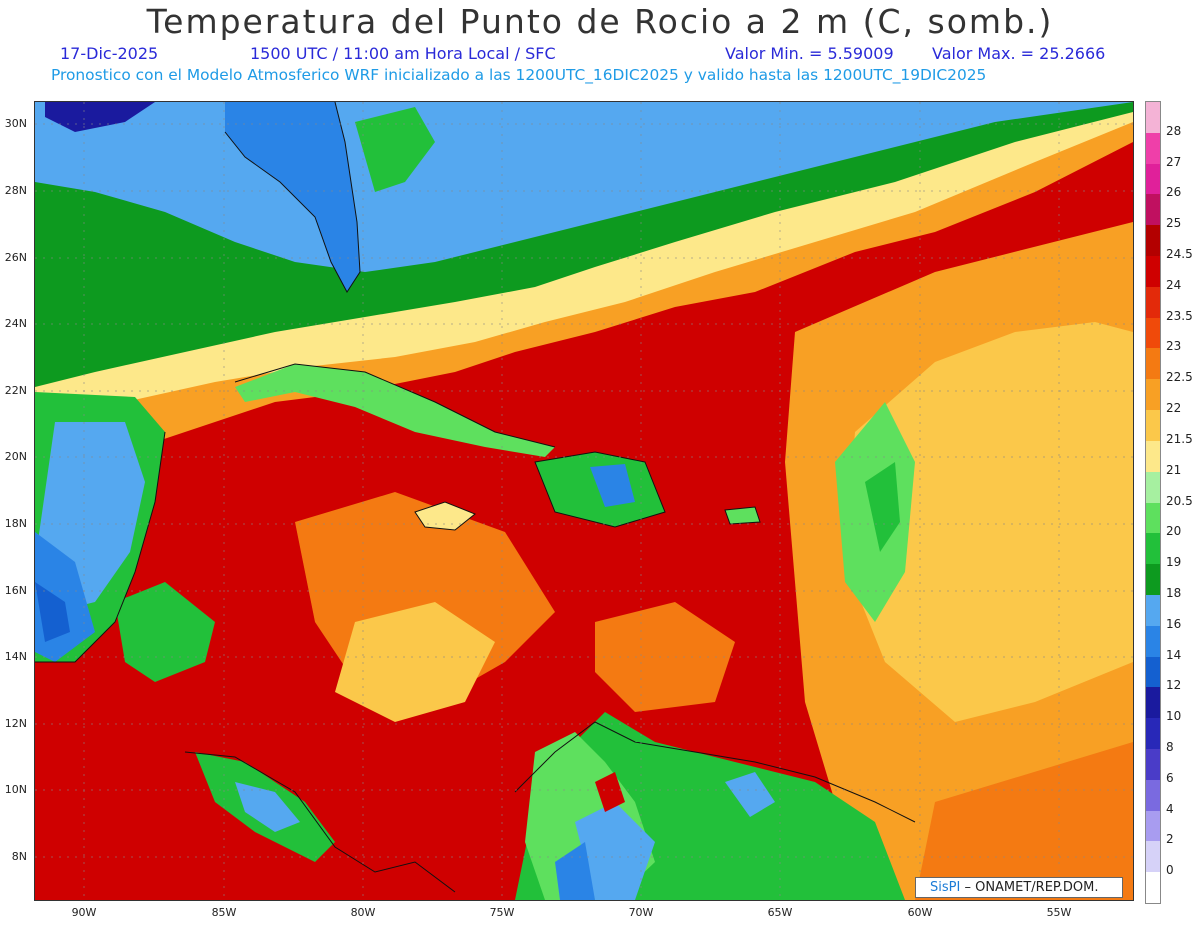  I want to click on colorbar-label: 21.5, so click(1179, 438).